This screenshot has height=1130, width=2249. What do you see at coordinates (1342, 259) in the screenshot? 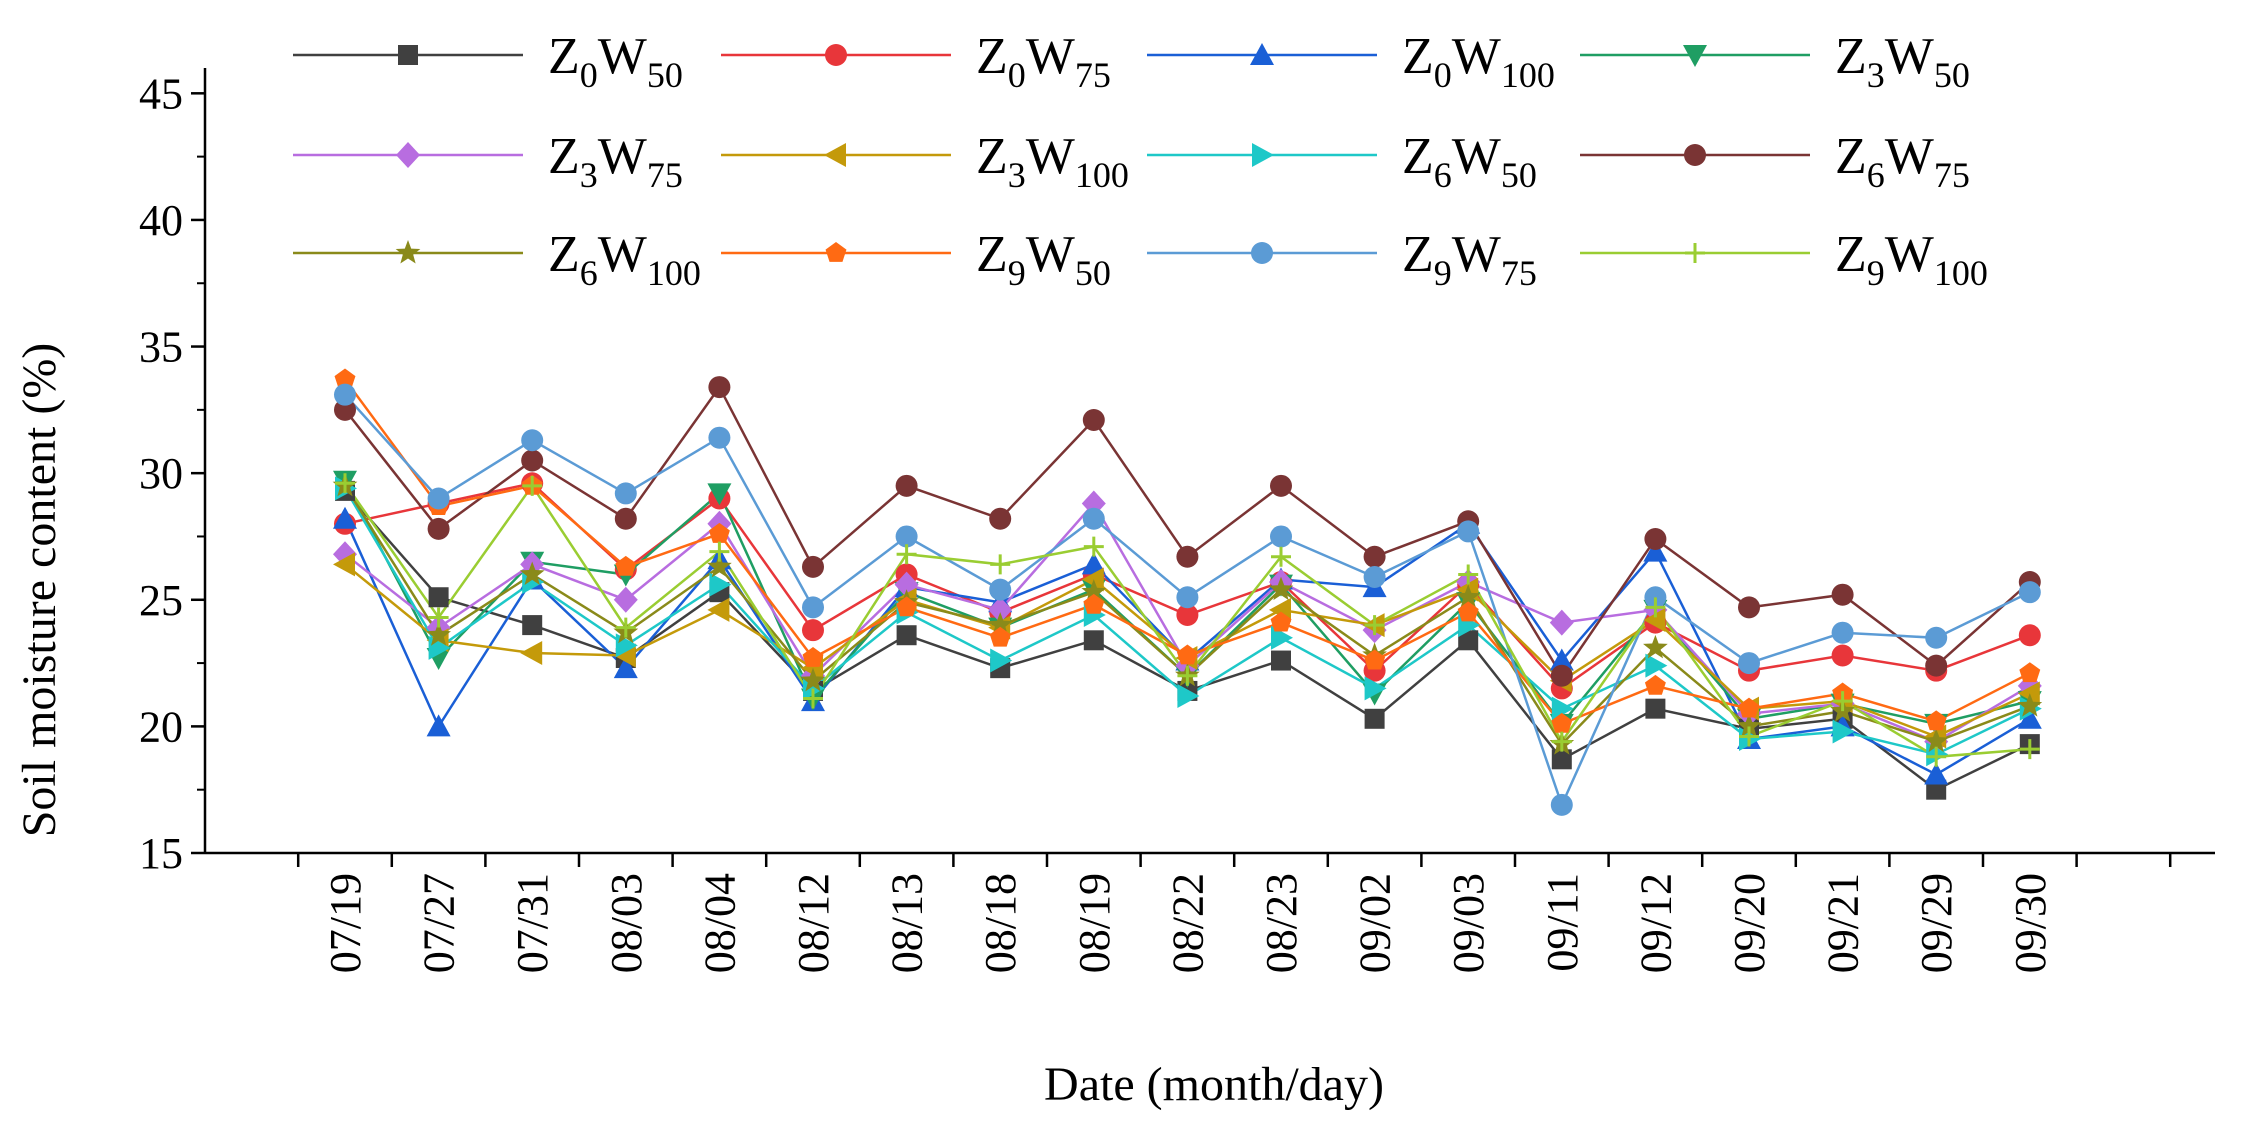
I see `legend-item-Z9W75: Z9W75` at bounding box center [1342, 259].